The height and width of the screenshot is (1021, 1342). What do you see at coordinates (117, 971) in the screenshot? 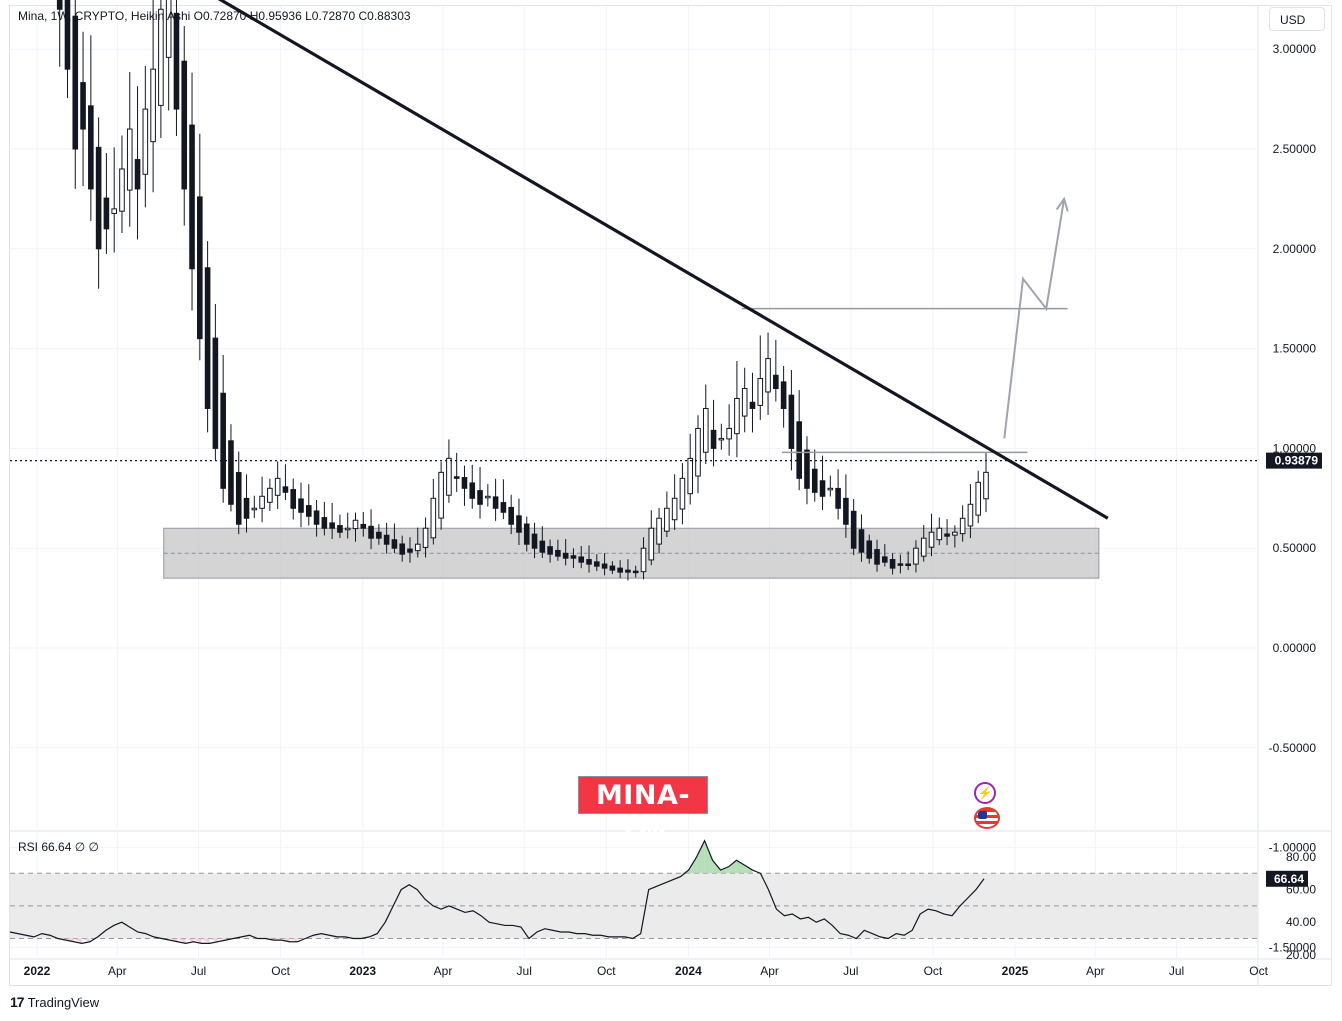
I see `time-tick-label: Apr` at bounding box center [117, 971].